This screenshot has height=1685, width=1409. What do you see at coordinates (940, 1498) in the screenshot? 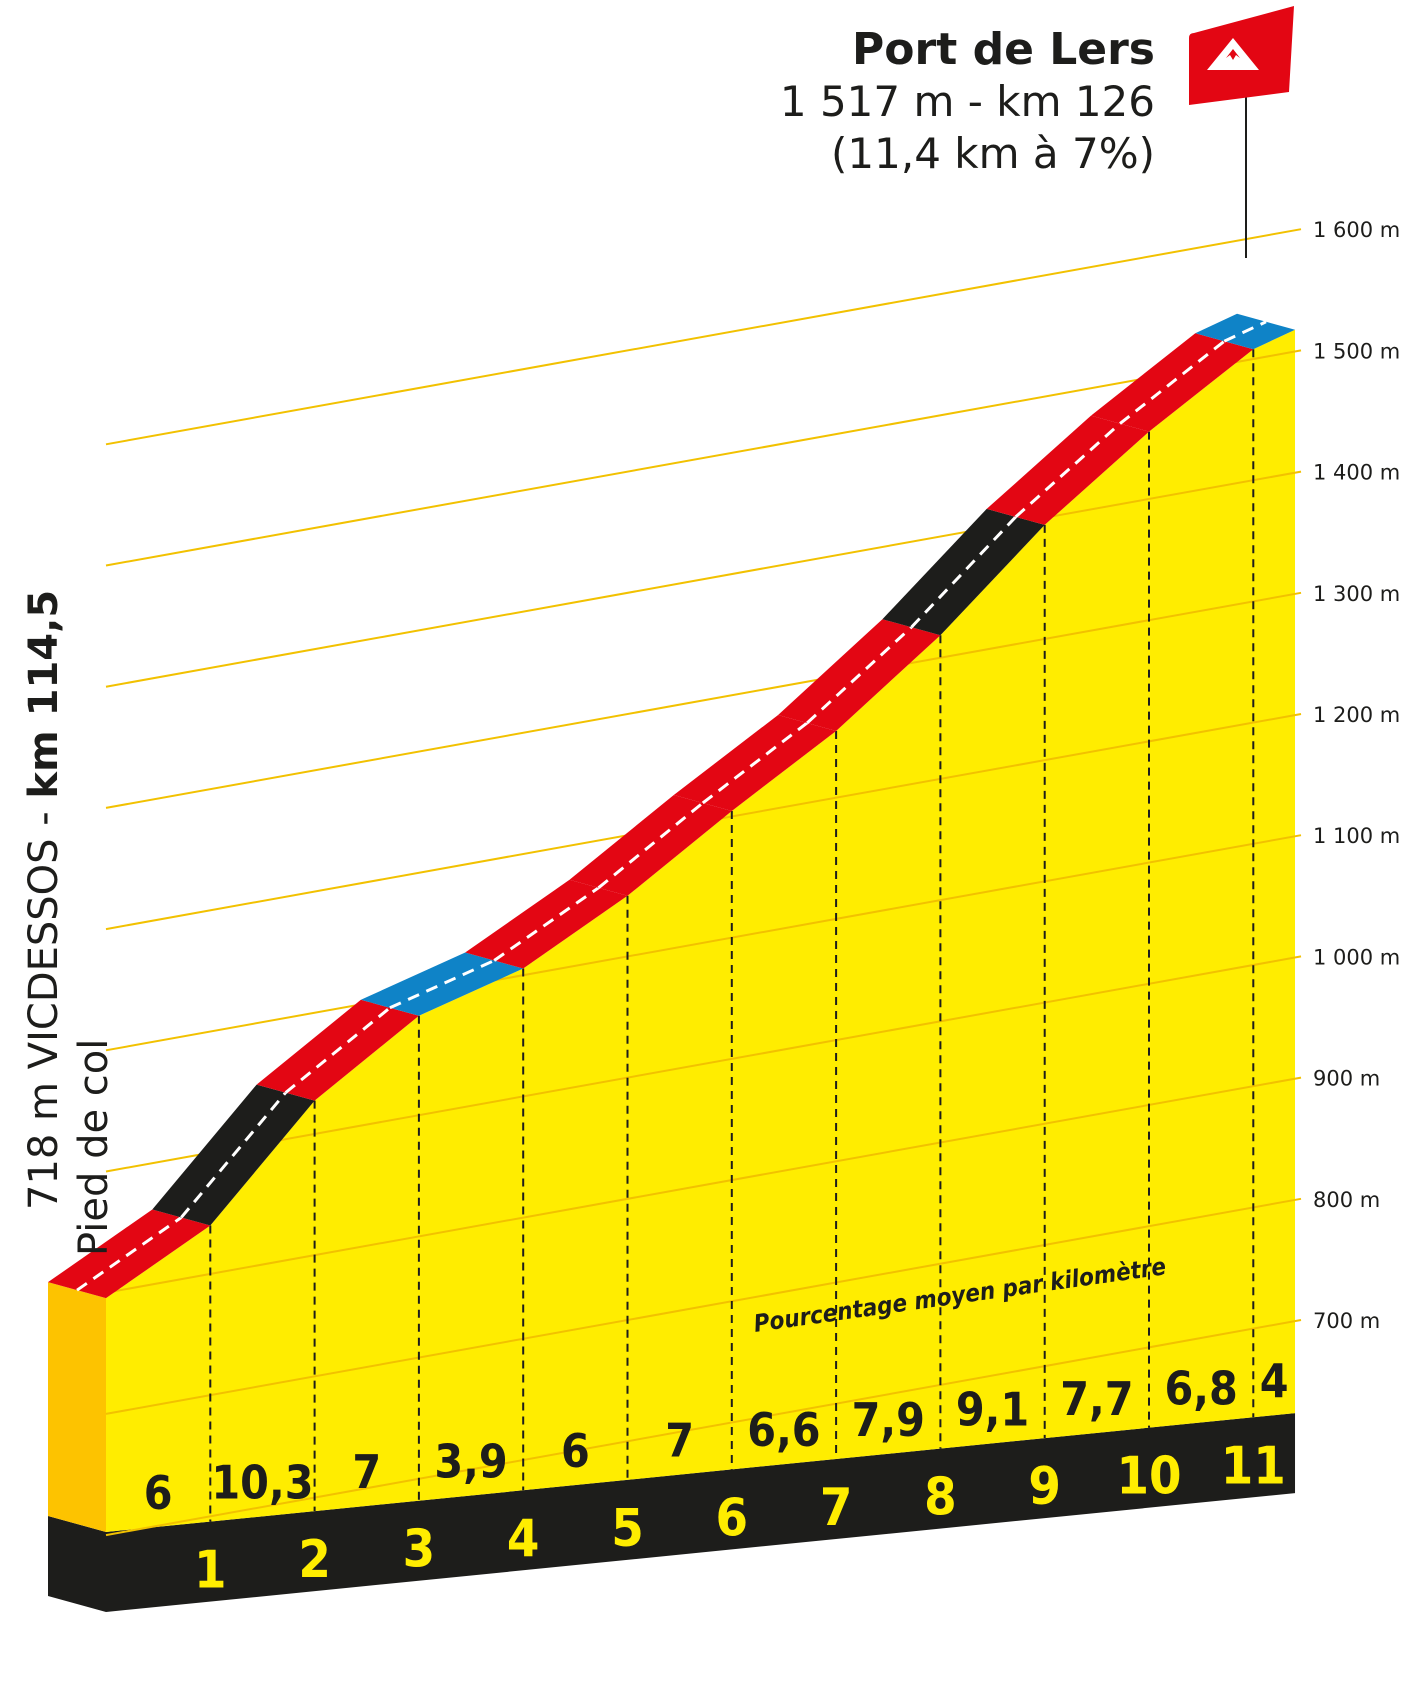
I see `km-label: 8` at bounding box center [940, 1498].